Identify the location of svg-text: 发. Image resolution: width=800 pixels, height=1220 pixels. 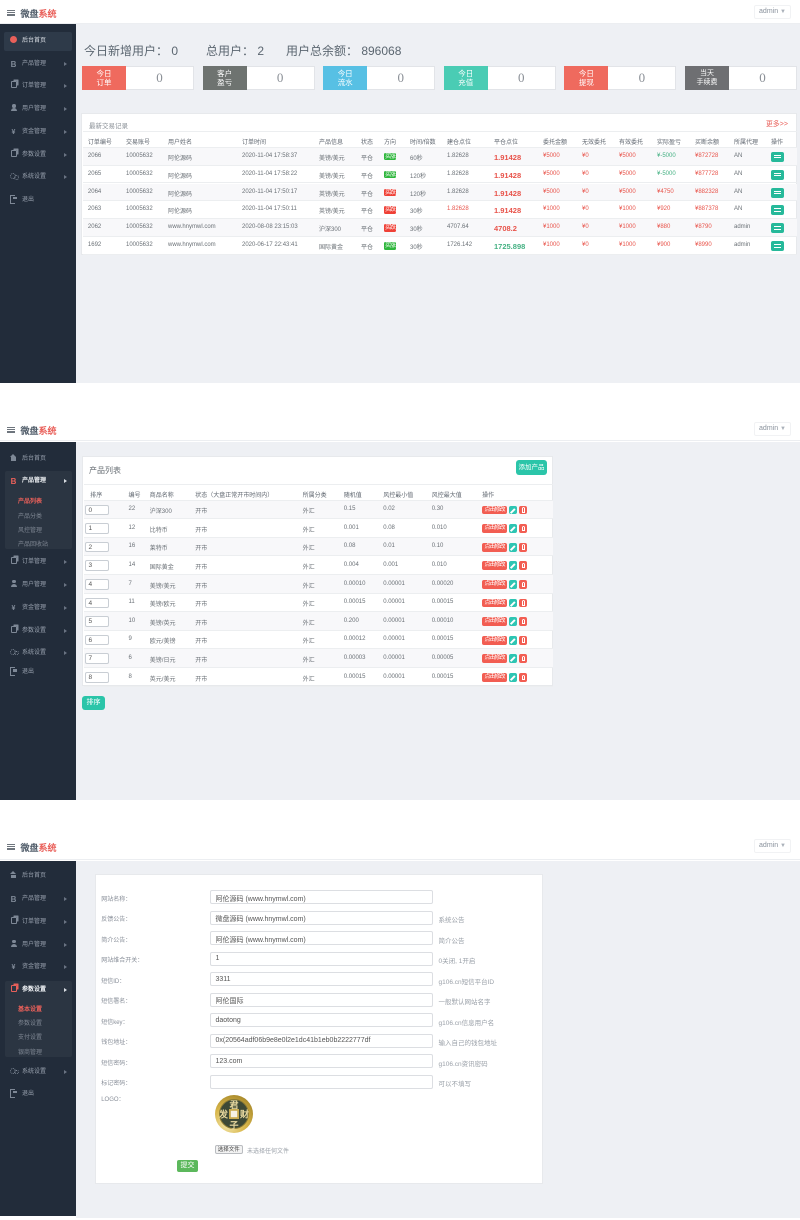
(223, 1114).